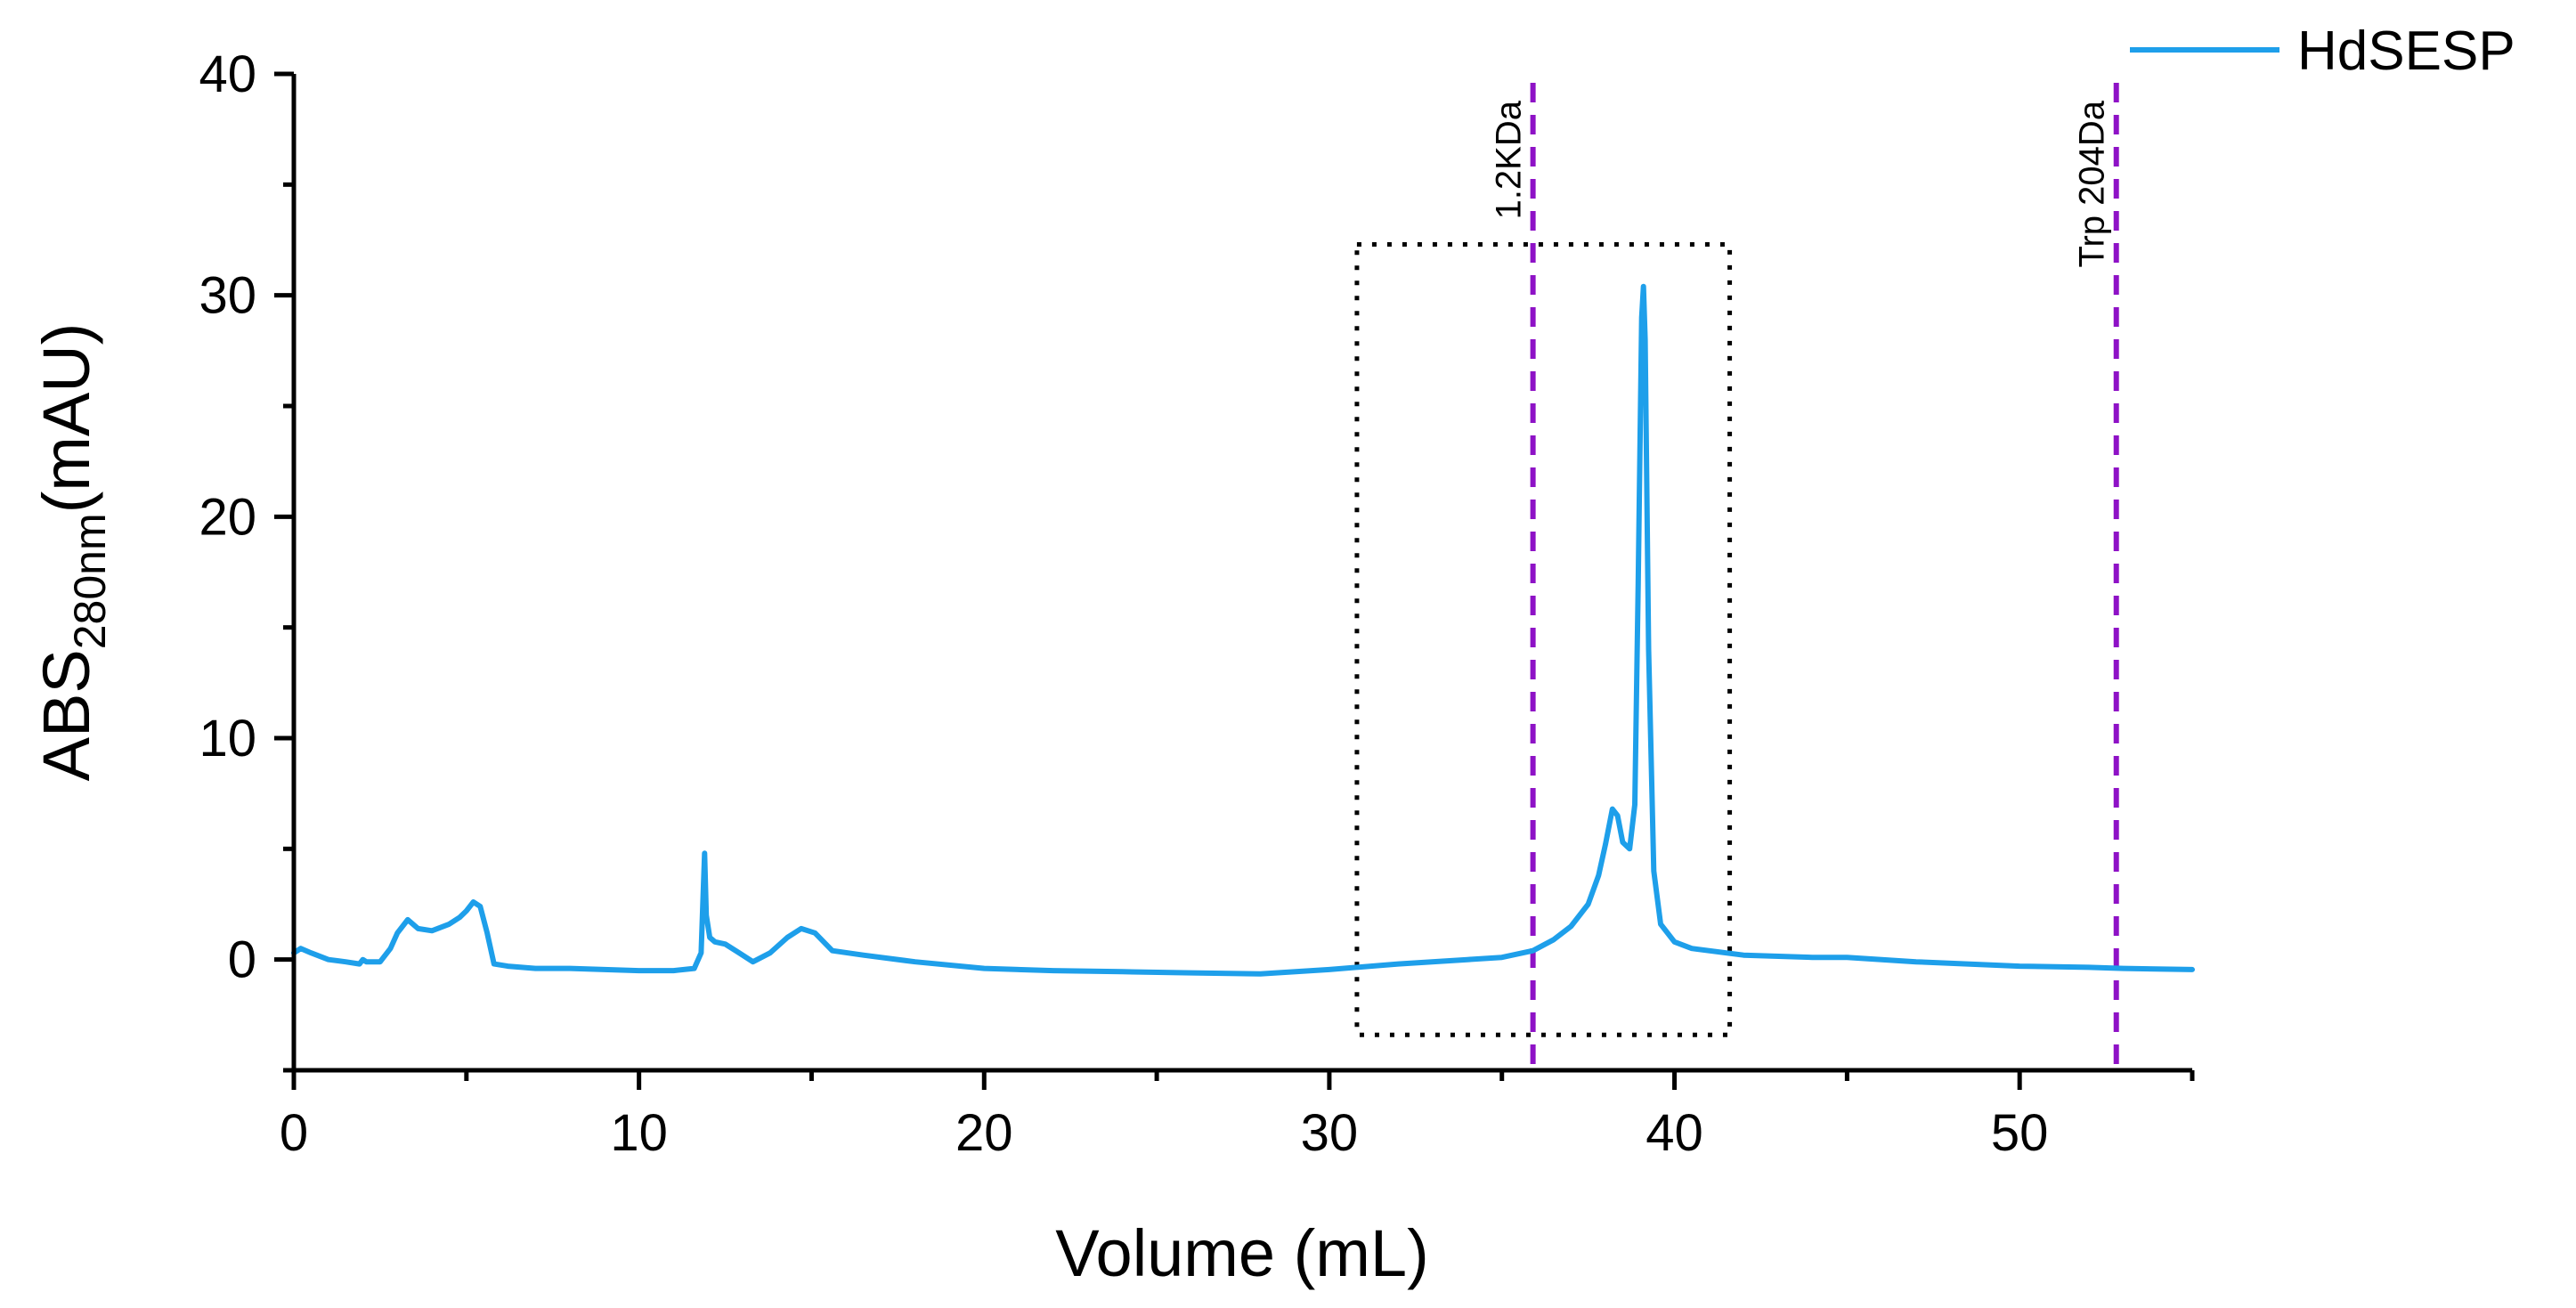  I want to click on x-tick-label: 0, so click(294, 1133).